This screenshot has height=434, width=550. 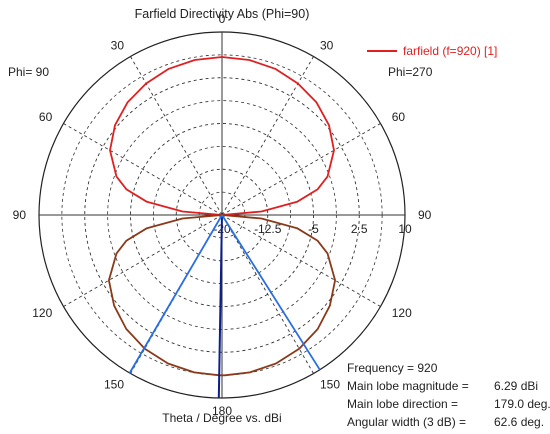 I want to click on info-label: Angular width (3 dB) =, so click(x=407, y=422).